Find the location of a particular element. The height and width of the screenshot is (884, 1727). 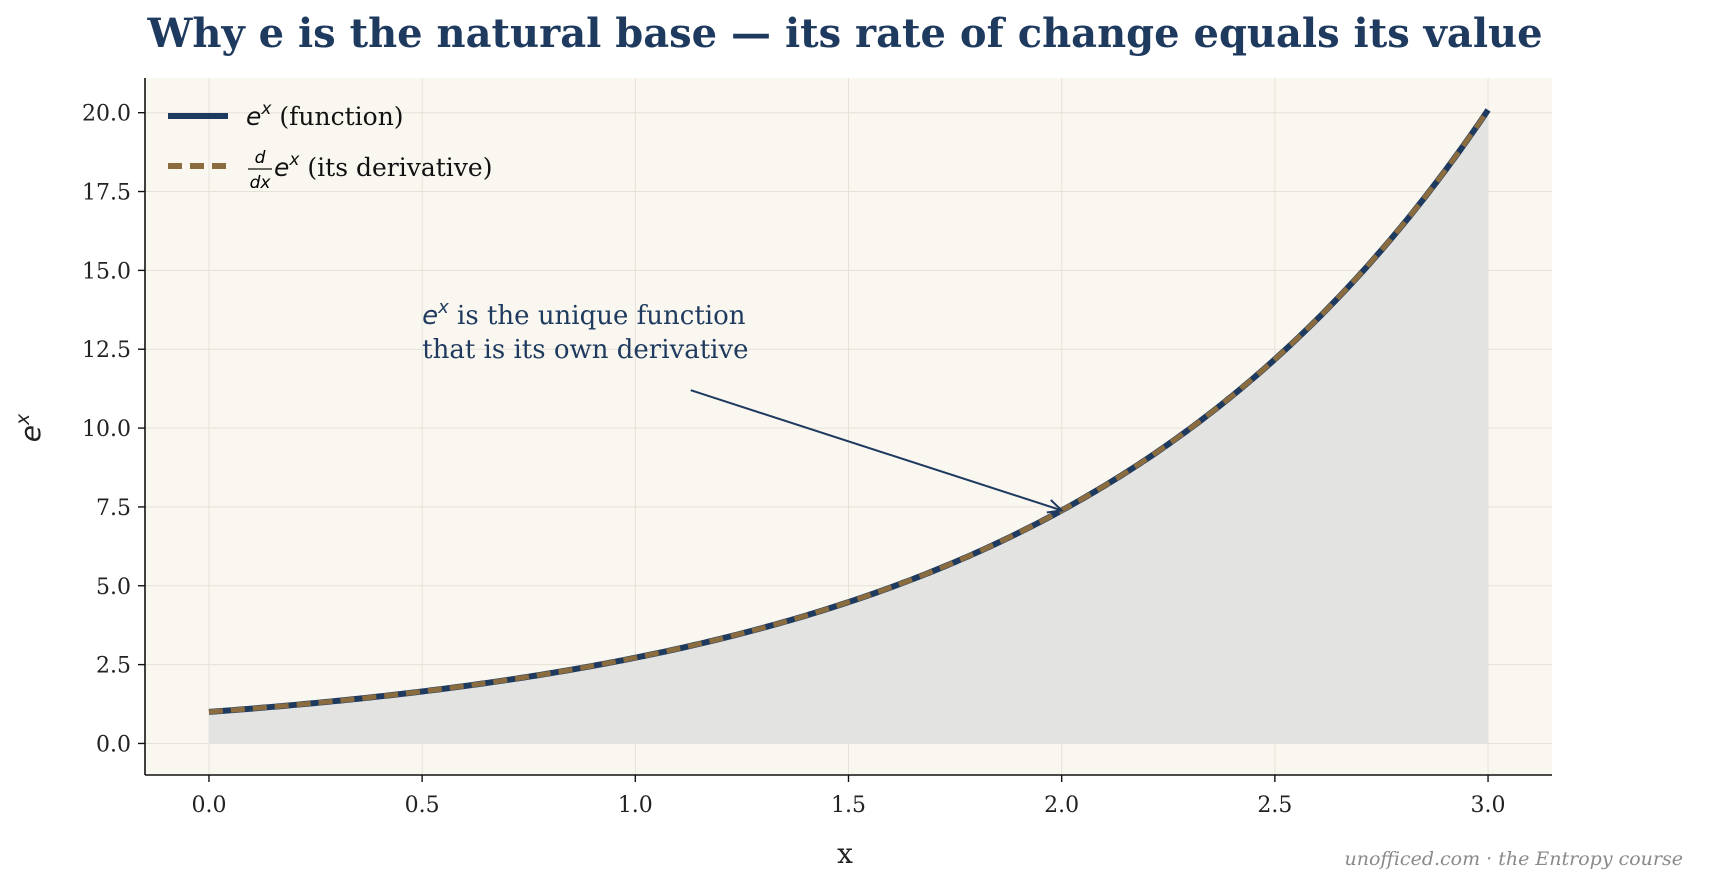

annotation-line-1: ex is the unique function is located at coordinates (584, 314).